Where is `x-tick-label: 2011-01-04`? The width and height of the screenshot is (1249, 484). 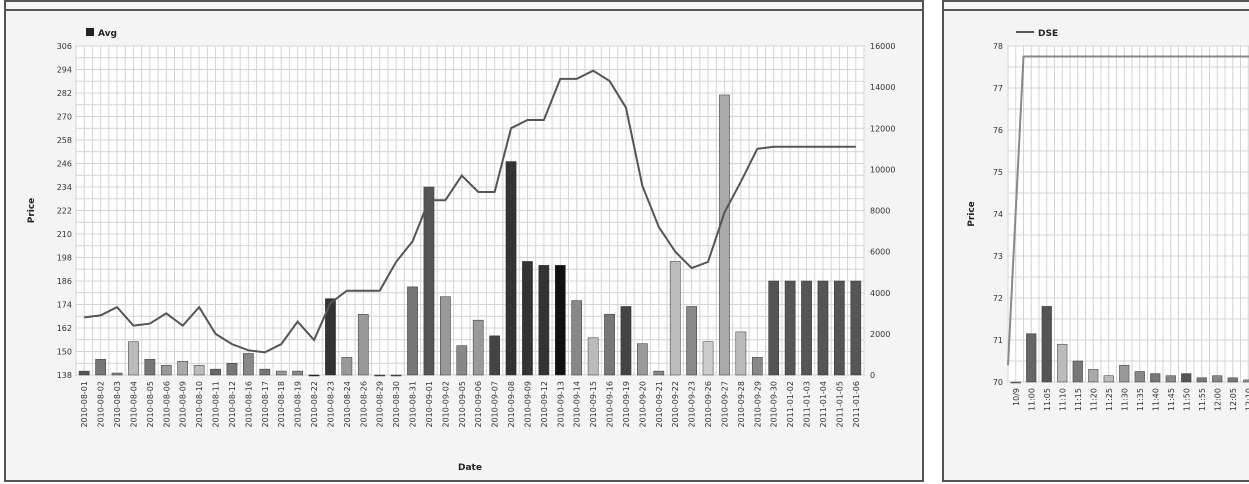
x-tick-label: 2011-01-04 is located at coordinates (823, 404).